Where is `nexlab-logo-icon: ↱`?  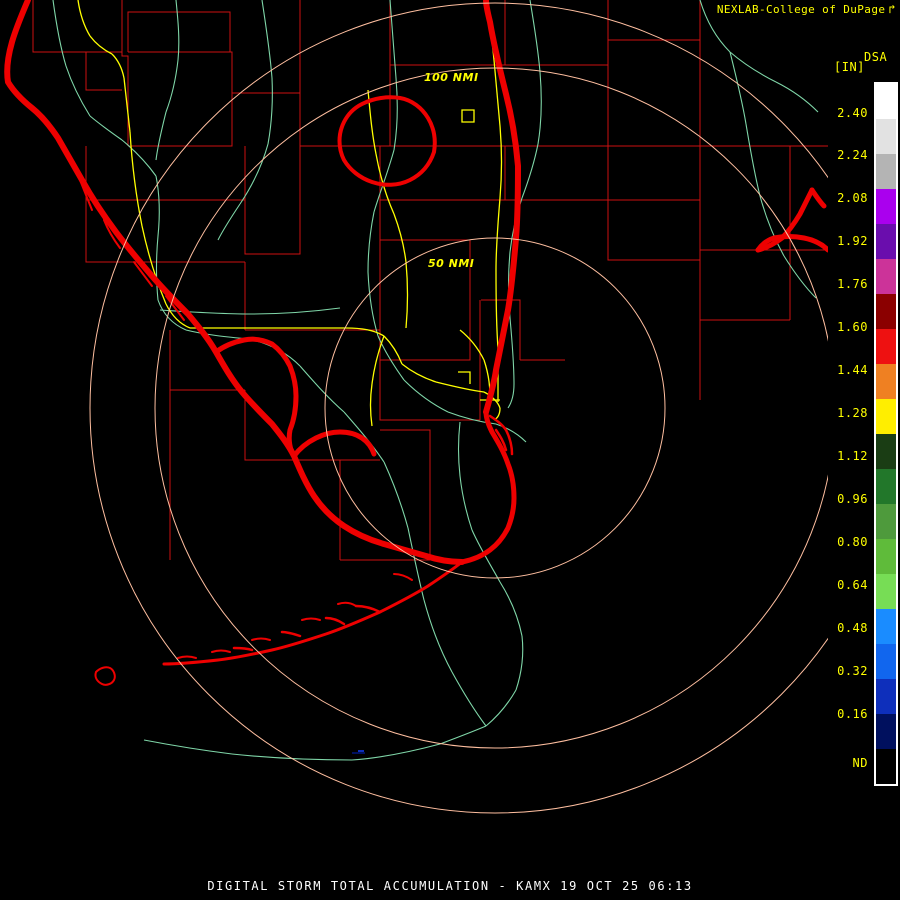 nexlab-logo-icon: ↱ is located at coordinates (892, 9).